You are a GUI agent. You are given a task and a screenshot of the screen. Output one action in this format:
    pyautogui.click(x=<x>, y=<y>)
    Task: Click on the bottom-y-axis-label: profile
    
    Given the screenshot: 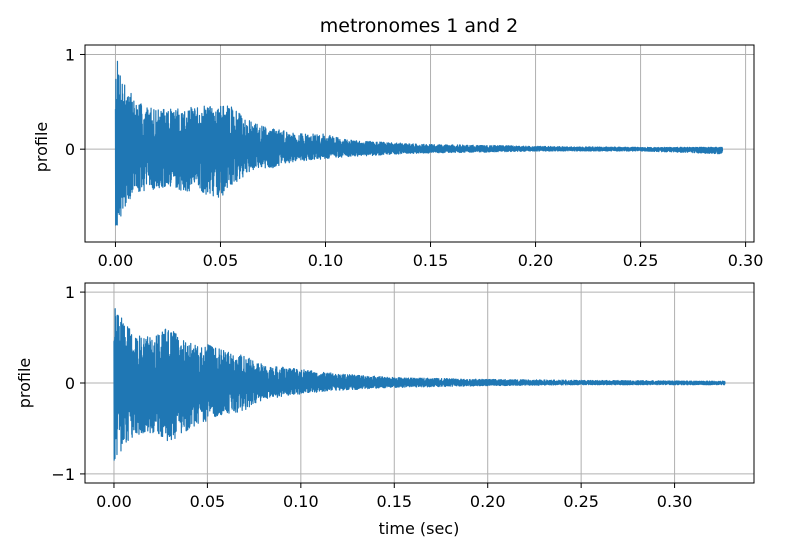 What is the action you would take?
    pyautogui.click(x=24, y=383)
    